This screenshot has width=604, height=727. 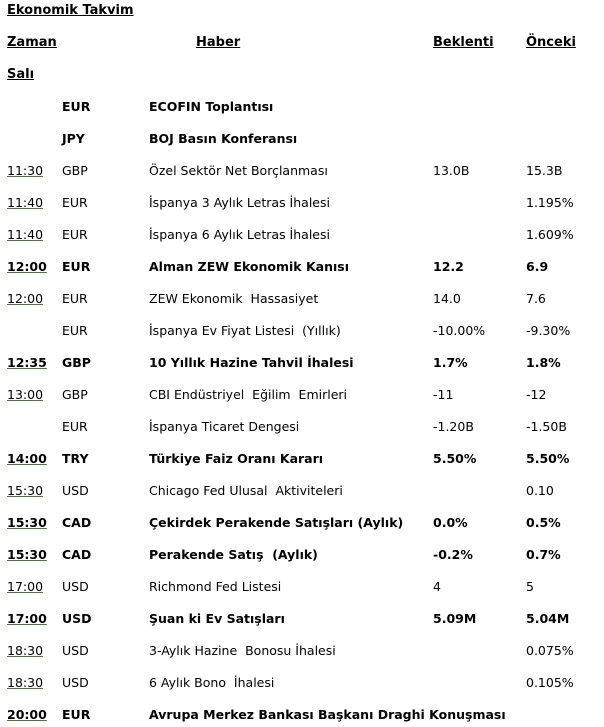 I want to click on row-event: Perakende Satış (Aylık), so click(x=233, y=554).